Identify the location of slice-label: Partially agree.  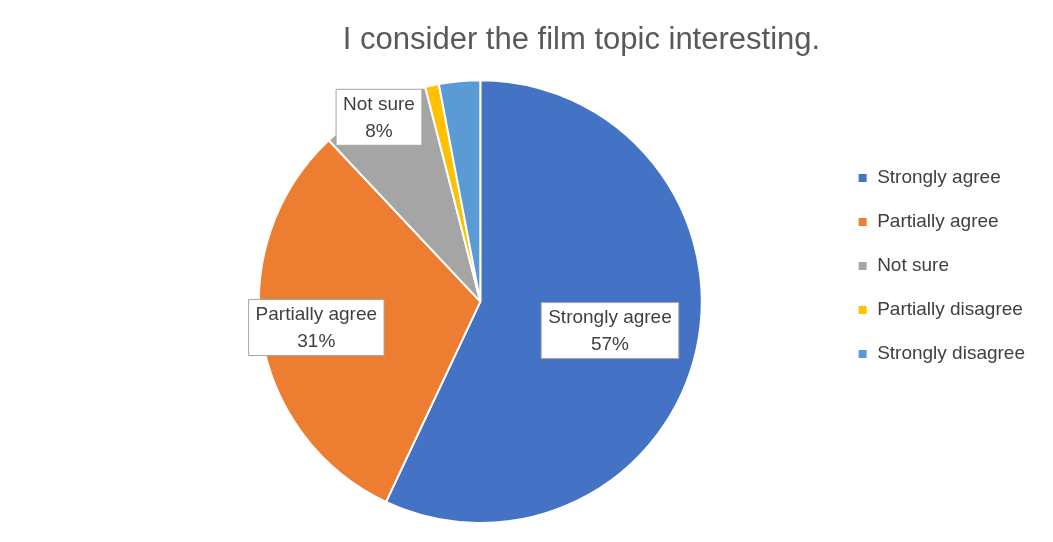
(316, 313).